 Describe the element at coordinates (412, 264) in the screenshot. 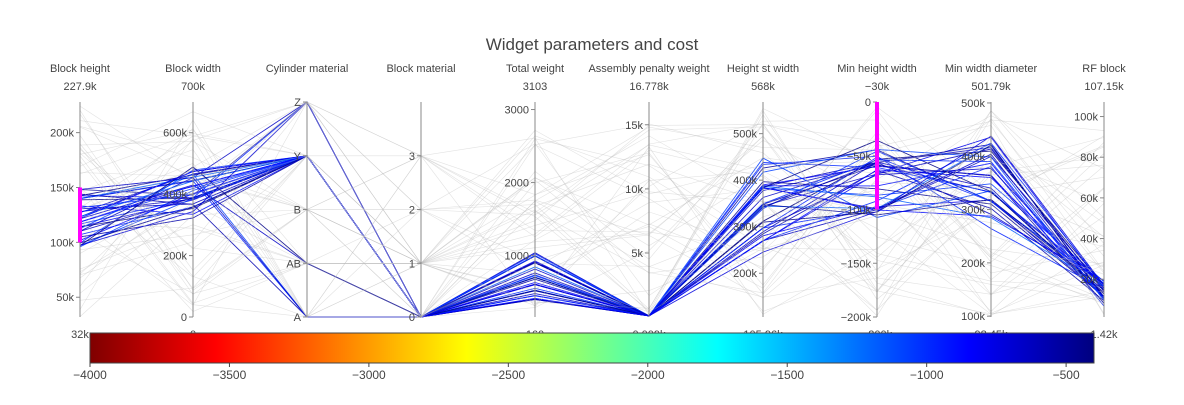

I see `axis-tick-label: 1` at that location.